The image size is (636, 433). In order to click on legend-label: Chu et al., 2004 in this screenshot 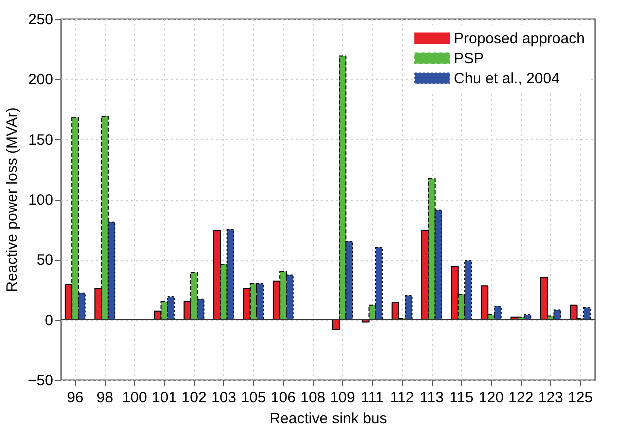, I will do `click(507, 79)`.